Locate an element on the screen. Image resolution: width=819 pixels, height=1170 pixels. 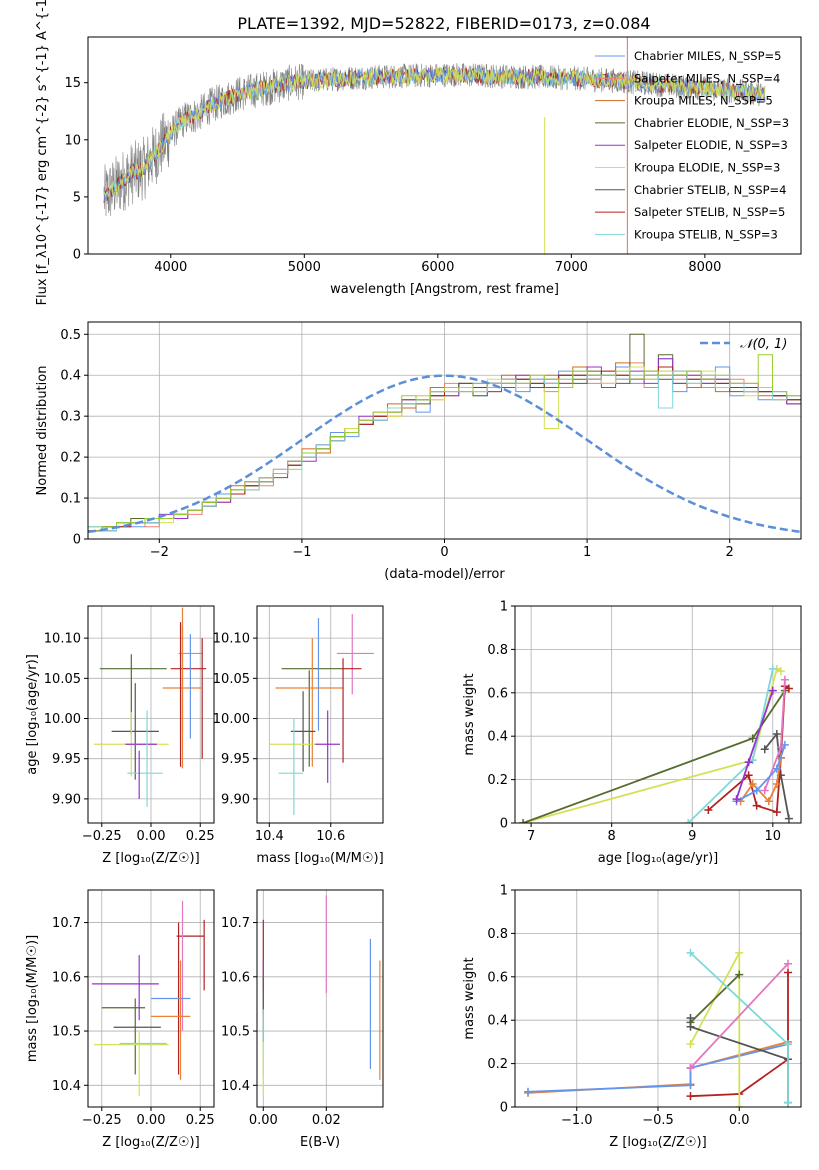
legend-label: Chabrier MILES, N_SSP=5 is located at coordinates (707, 56).